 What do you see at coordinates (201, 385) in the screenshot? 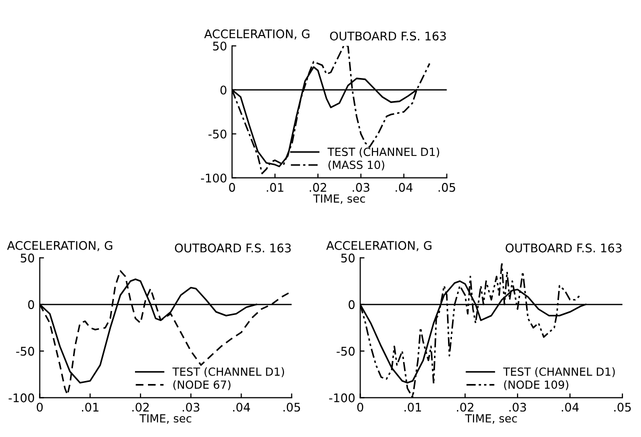
I see `legend-label: (NODE 67)` at bounding box center [201, 385].